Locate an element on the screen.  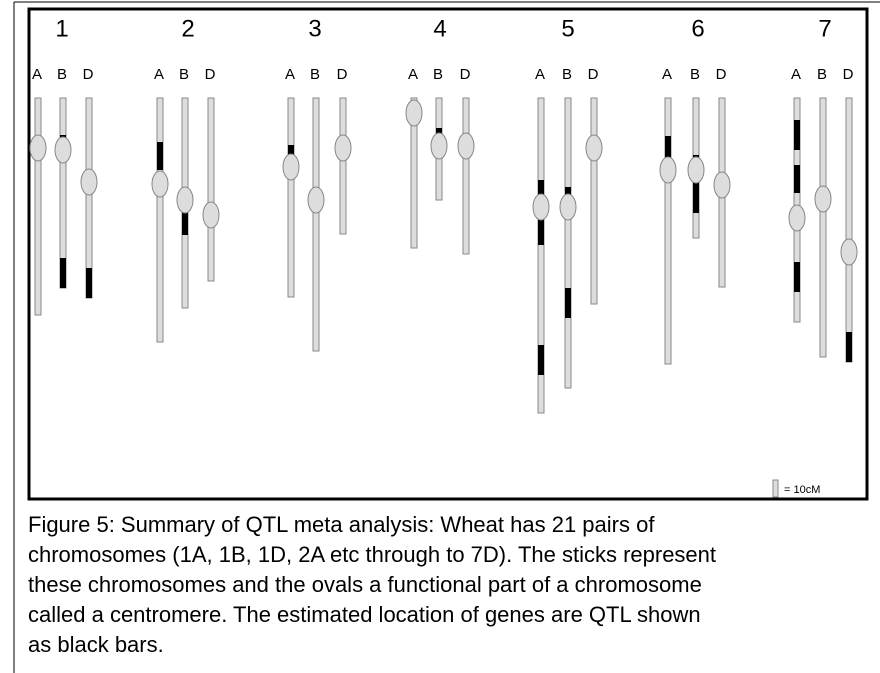
chromosome-group-number: 1 is located at coordinates (61, 28).